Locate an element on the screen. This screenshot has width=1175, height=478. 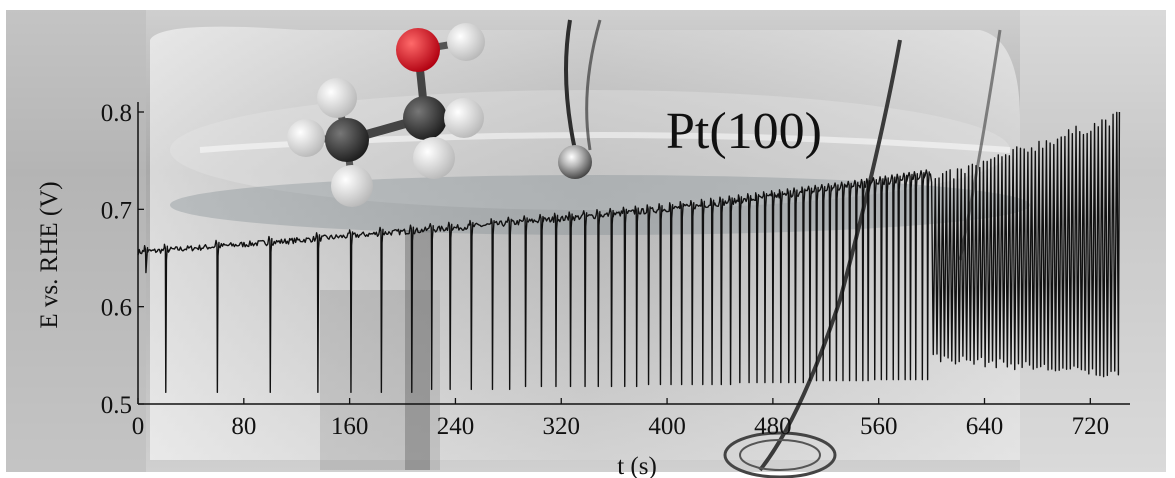
x-tick-label: 720 is located at coordinates (1091, 426).